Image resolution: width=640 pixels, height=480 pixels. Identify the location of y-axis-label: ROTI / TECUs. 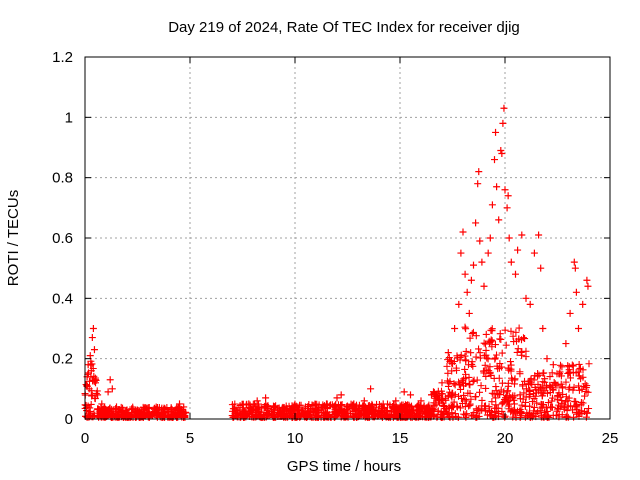
(13, 238).